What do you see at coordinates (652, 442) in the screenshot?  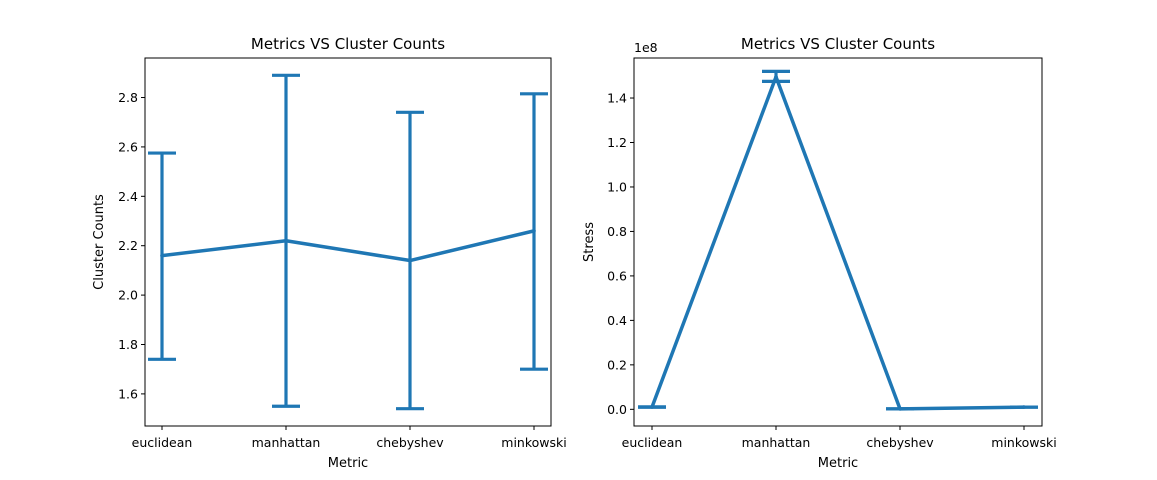 I see `right-chart-xtick-label: euclidean` at bounding box center [652, 442].